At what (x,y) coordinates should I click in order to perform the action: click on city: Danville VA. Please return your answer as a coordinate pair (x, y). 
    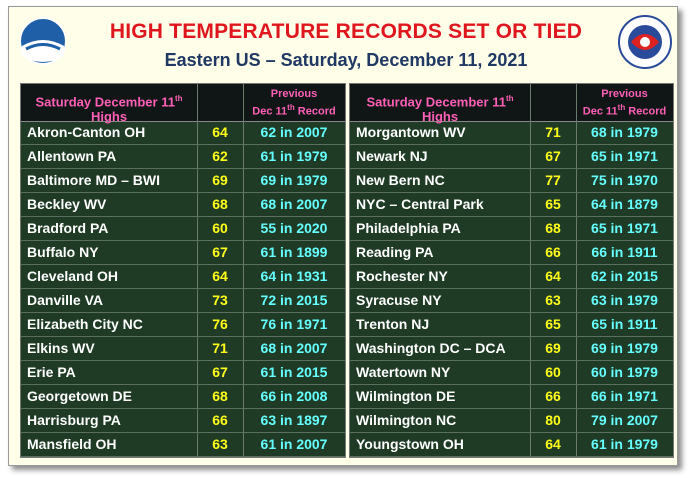
    Looking at the image, I should click on (65, 300).